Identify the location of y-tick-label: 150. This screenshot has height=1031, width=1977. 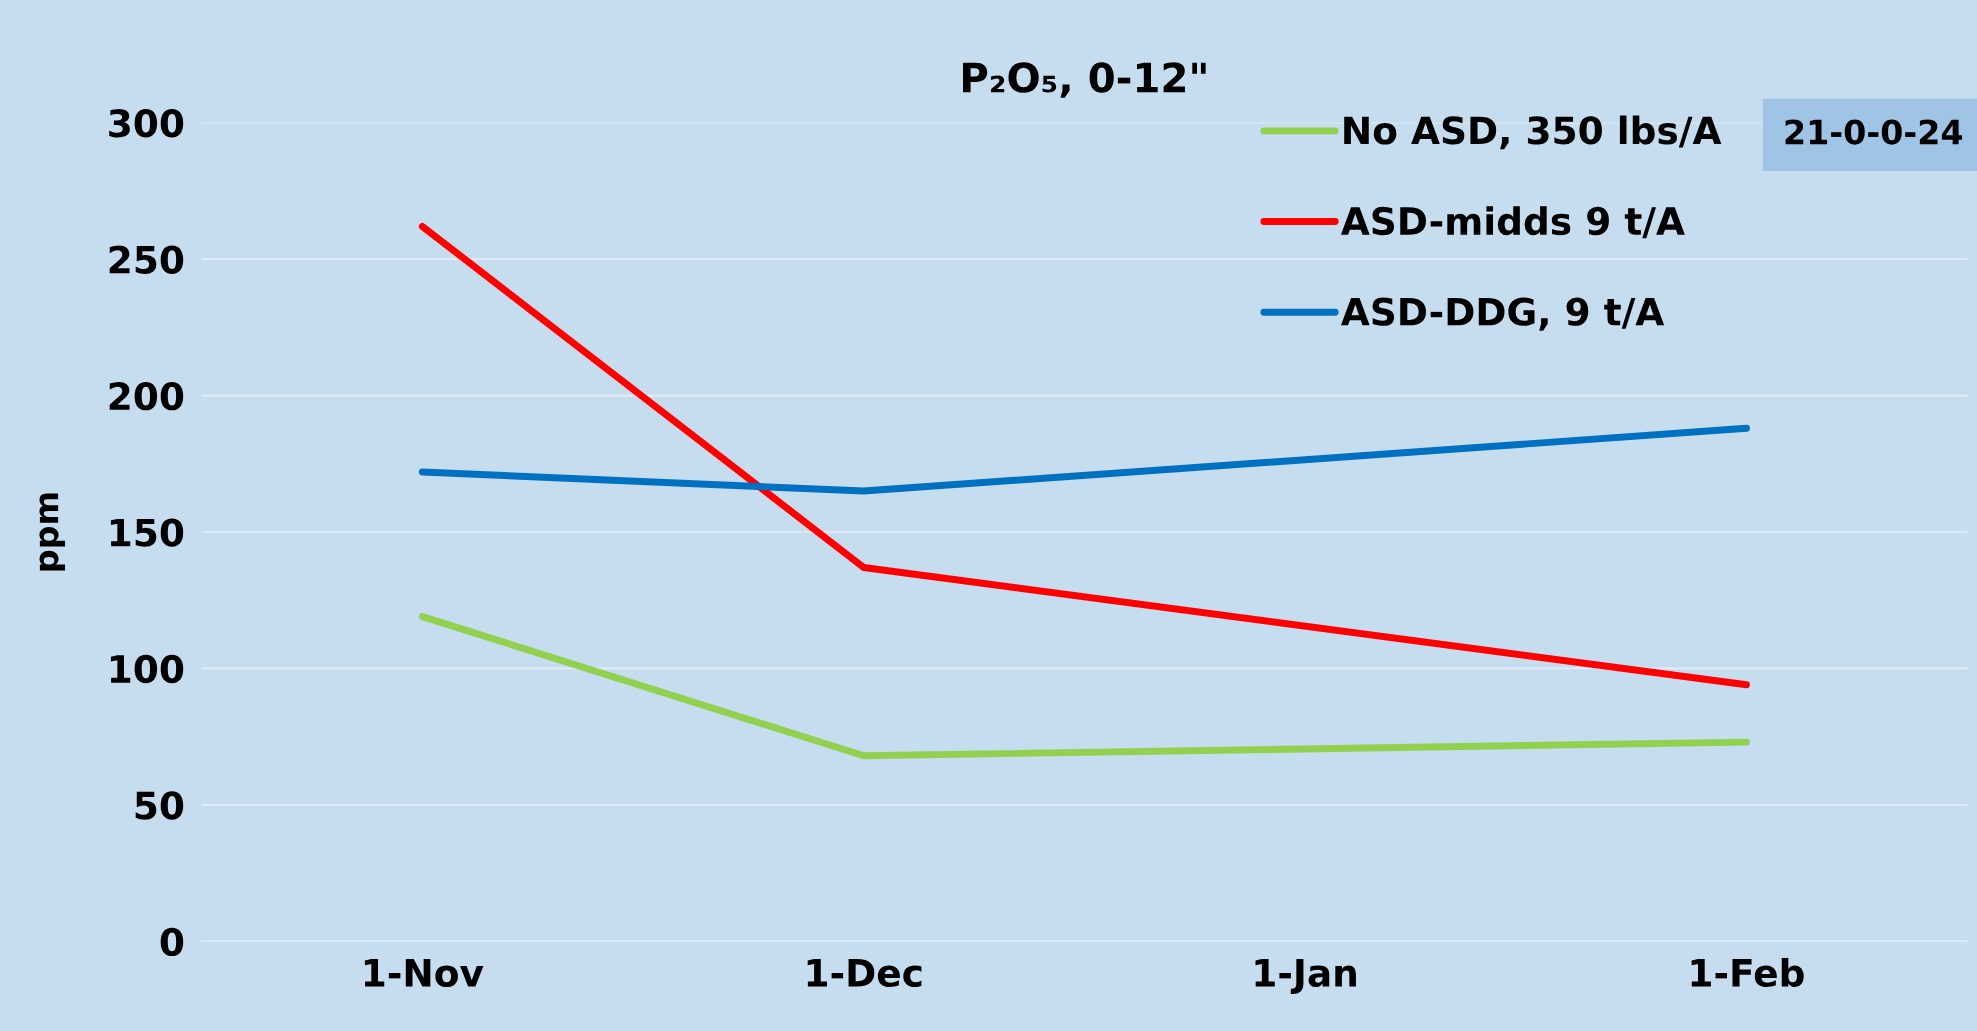
(147, 532).